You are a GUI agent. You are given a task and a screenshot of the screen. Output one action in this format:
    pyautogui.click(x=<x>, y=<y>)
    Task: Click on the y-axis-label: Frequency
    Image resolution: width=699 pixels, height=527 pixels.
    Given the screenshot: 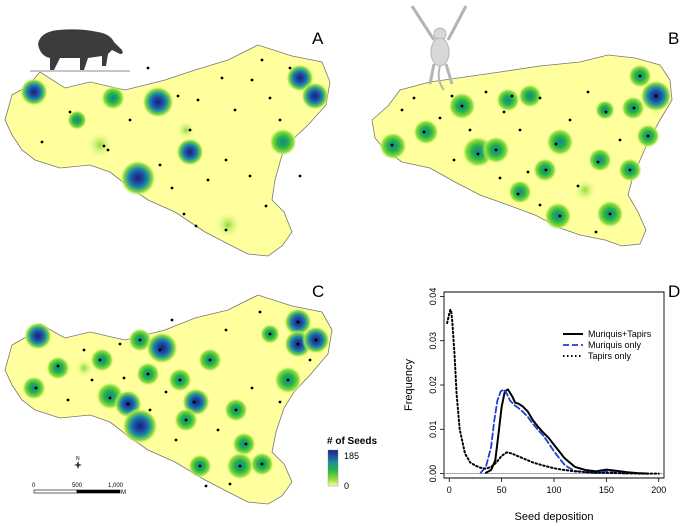 What is the action you would take?
    pyautogui.click(x=409, y=385)
    